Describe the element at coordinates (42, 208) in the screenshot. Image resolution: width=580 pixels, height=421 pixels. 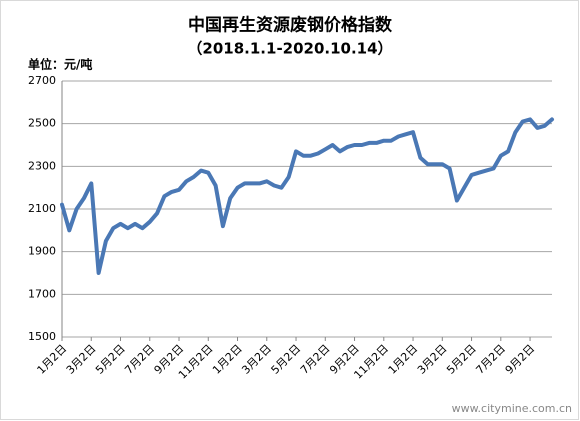
I see `y-tick-label: 2100` at that location.